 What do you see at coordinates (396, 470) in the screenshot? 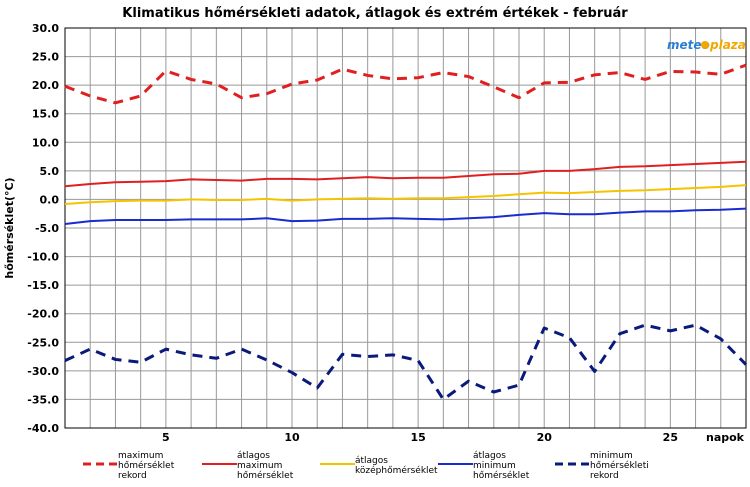
I see `legend-label: középhőmérséklet` at bounding box center [396, 470].